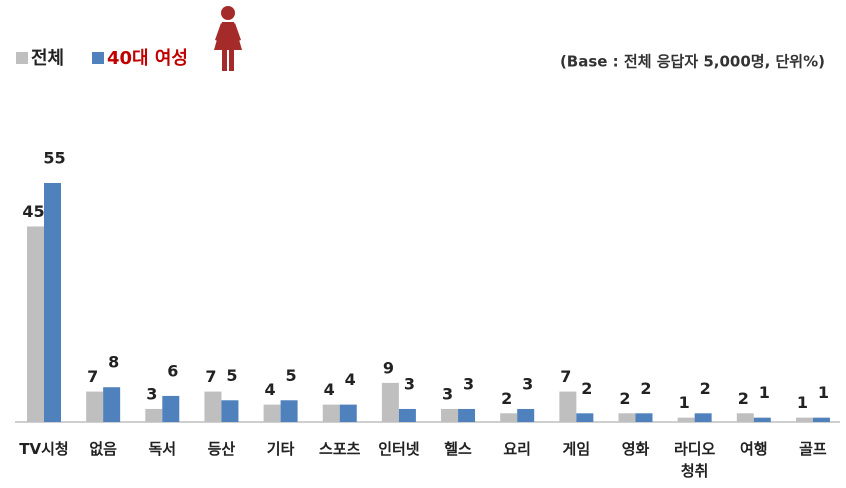 Image resolution: width=846 pixels, height=488 pixels. I want to click on x-tick-label: 인터넷, so click(399, 449).